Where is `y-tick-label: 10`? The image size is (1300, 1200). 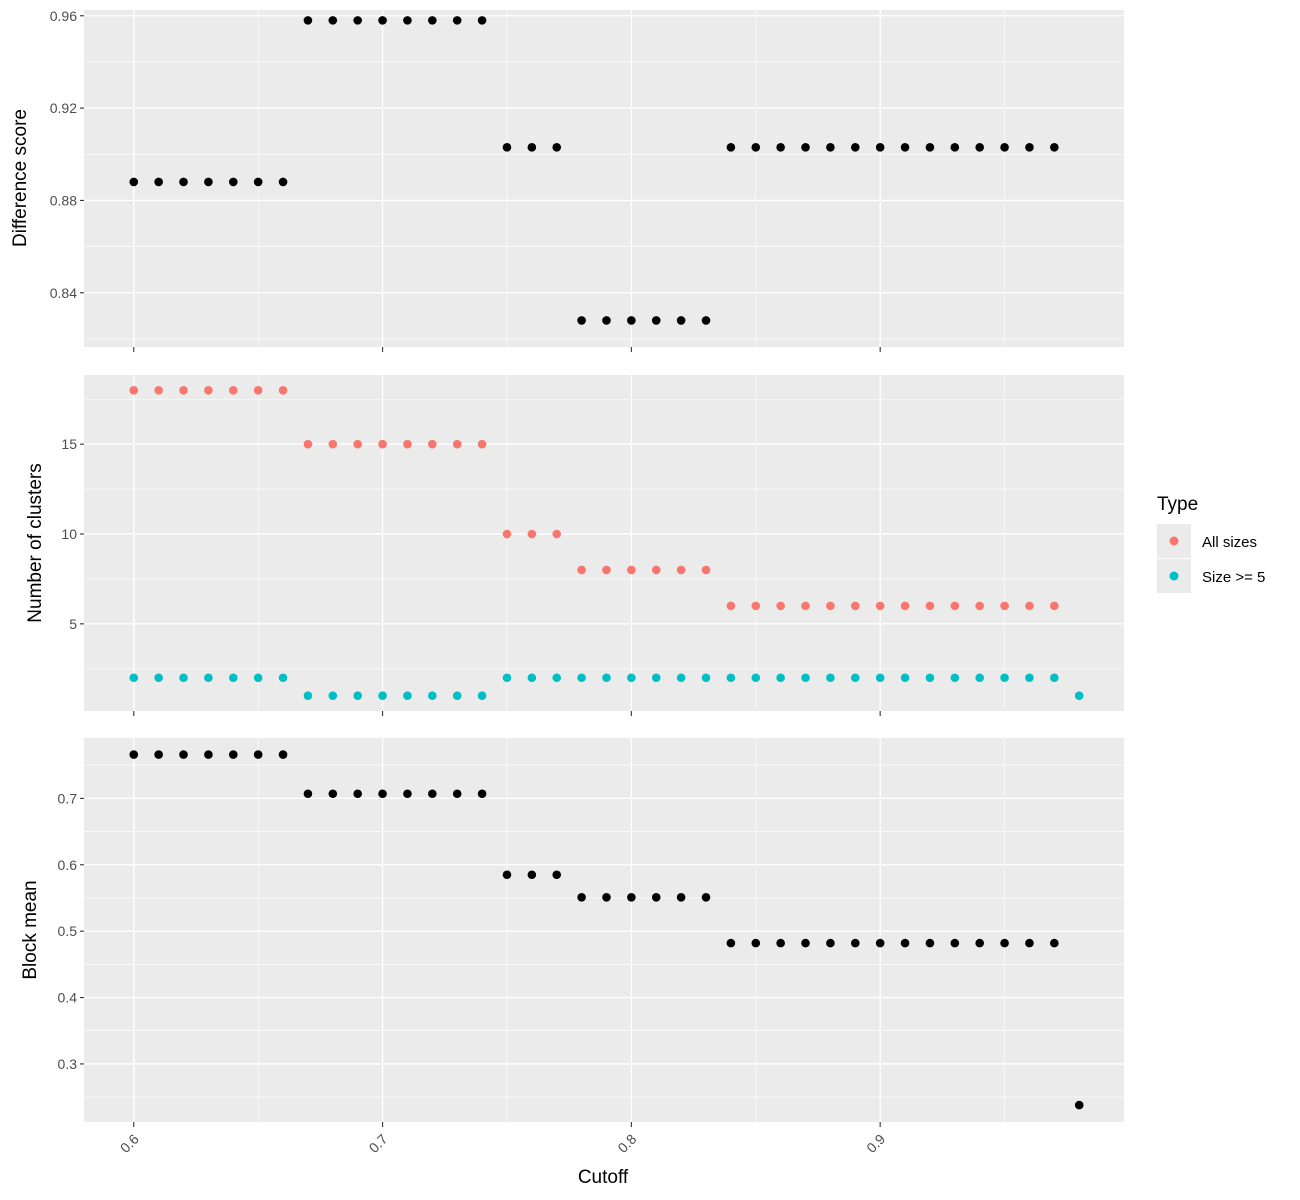 y-tick-label: 10 is located at coordinates (69, 534).